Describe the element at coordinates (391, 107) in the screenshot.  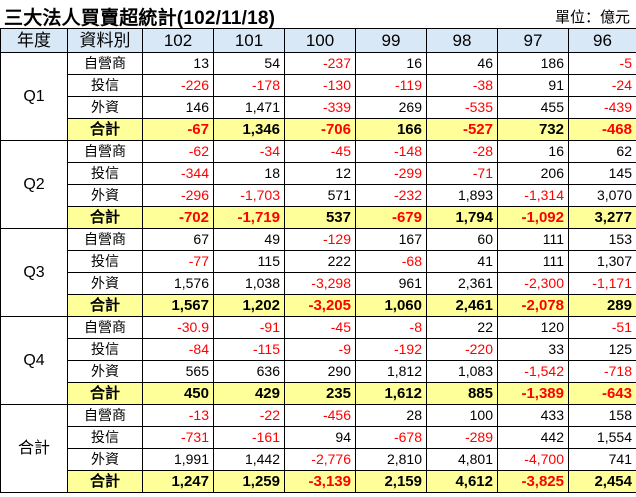
I see `value-cell: 269` at that location.